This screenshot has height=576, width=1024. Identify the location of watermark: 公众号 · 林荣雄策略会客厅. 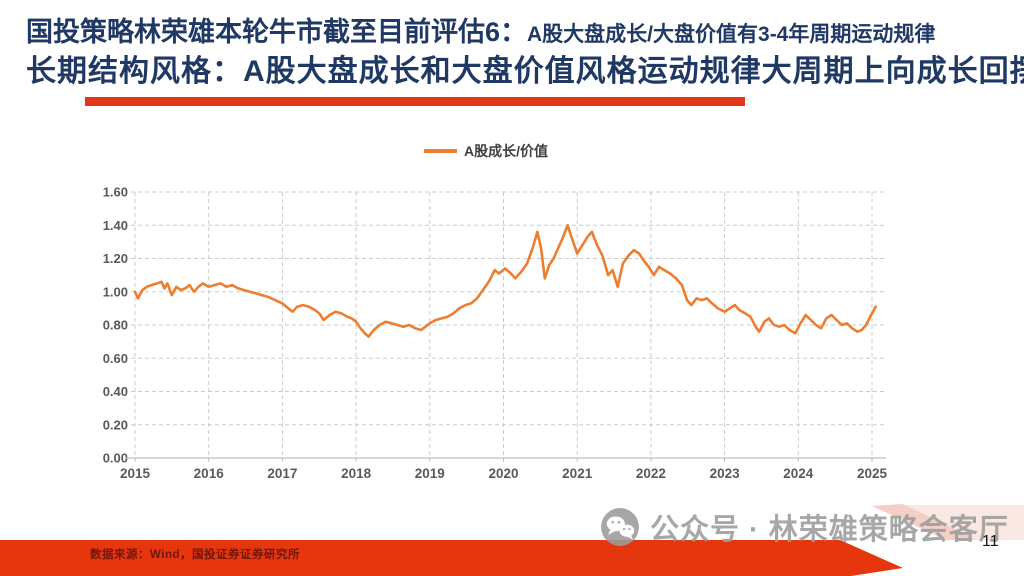
(804, 527).